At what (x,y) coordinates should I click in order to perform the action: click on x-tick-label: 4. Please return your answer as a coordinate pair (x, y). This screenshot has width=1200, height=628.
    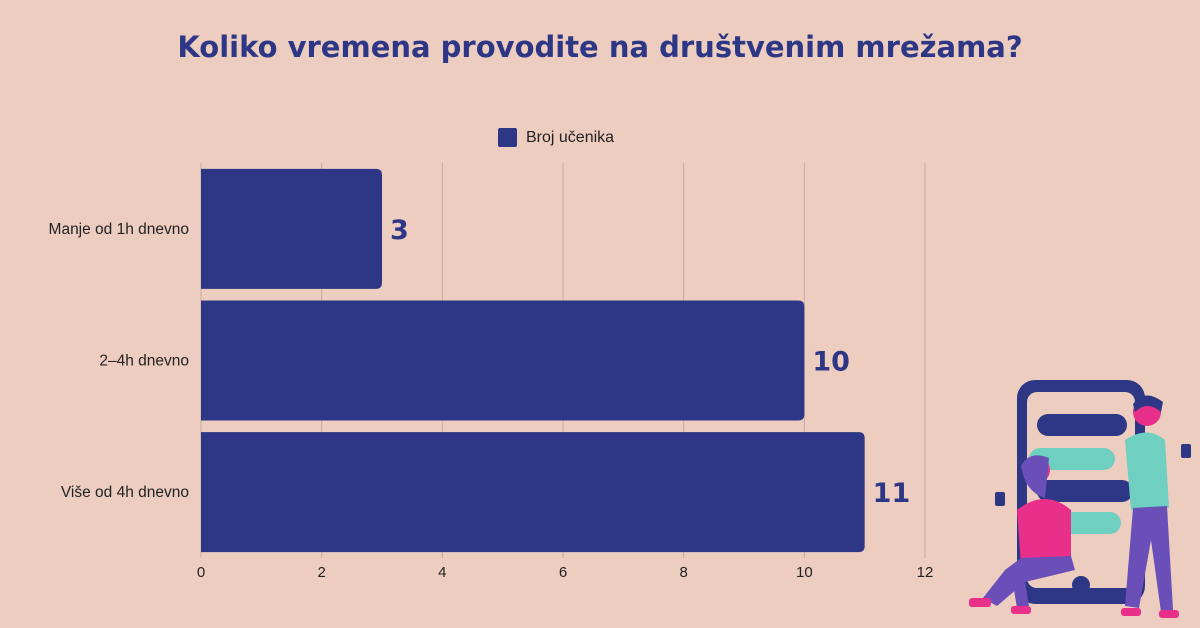
    Looking at the image, I should click on (442, 572).